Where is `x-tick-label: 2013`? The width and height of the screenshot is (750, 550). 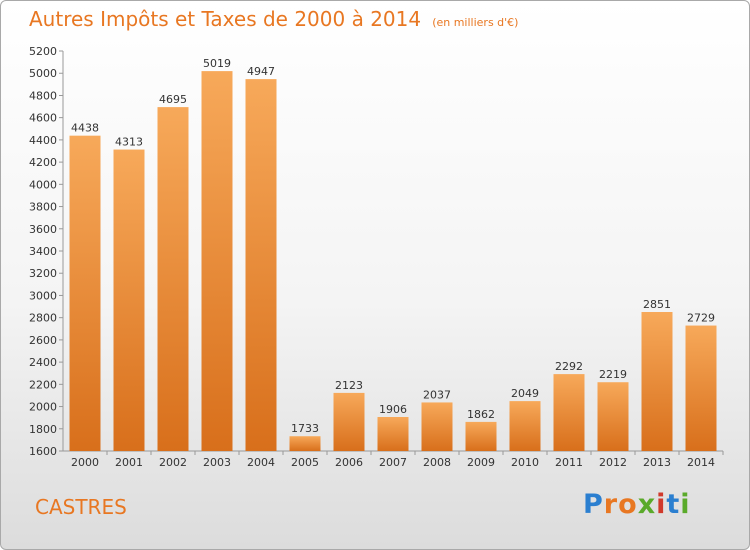
x-tick-label: 2013 is located at coordinates (657, 462).